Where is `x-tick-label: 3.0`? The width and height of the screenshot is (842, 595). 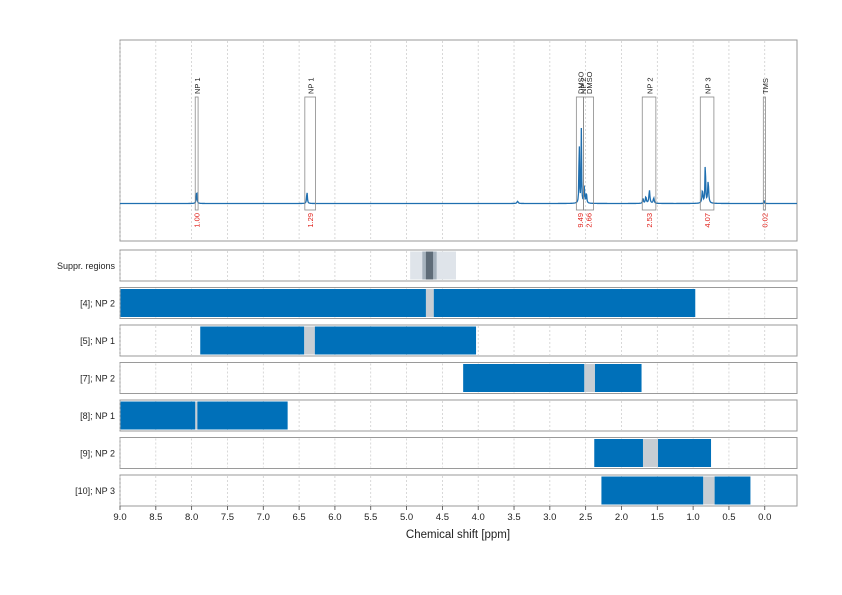 x-tick-label: 3.0 is located at coordinates (549, 517).